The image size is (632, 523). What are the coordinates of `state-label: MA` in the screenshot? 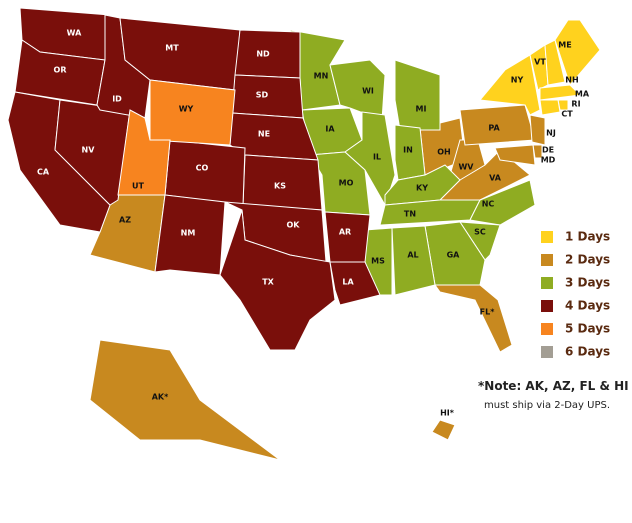 It's located at (582, 94).